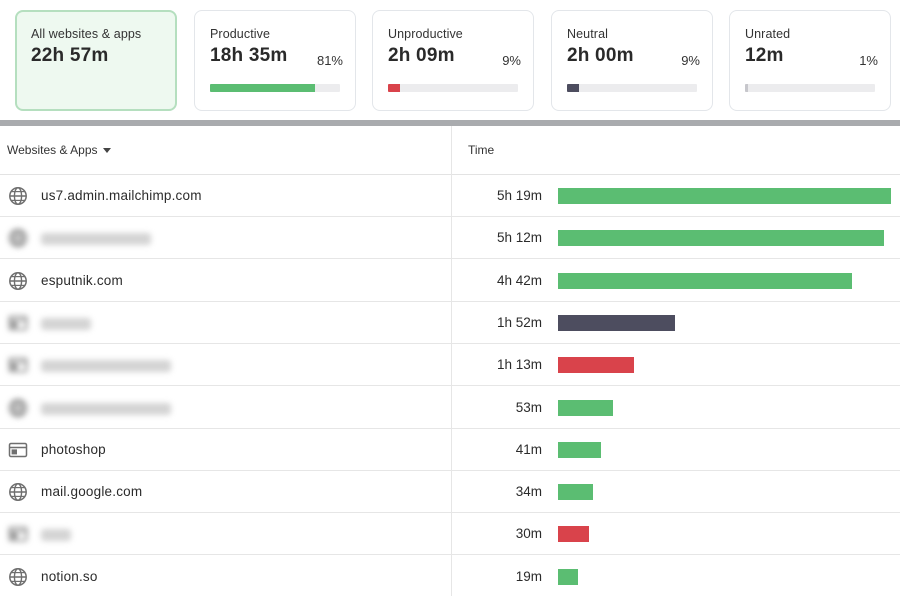  I want to click on card-unproductive-value: 2h 09m, so click(421, 55).